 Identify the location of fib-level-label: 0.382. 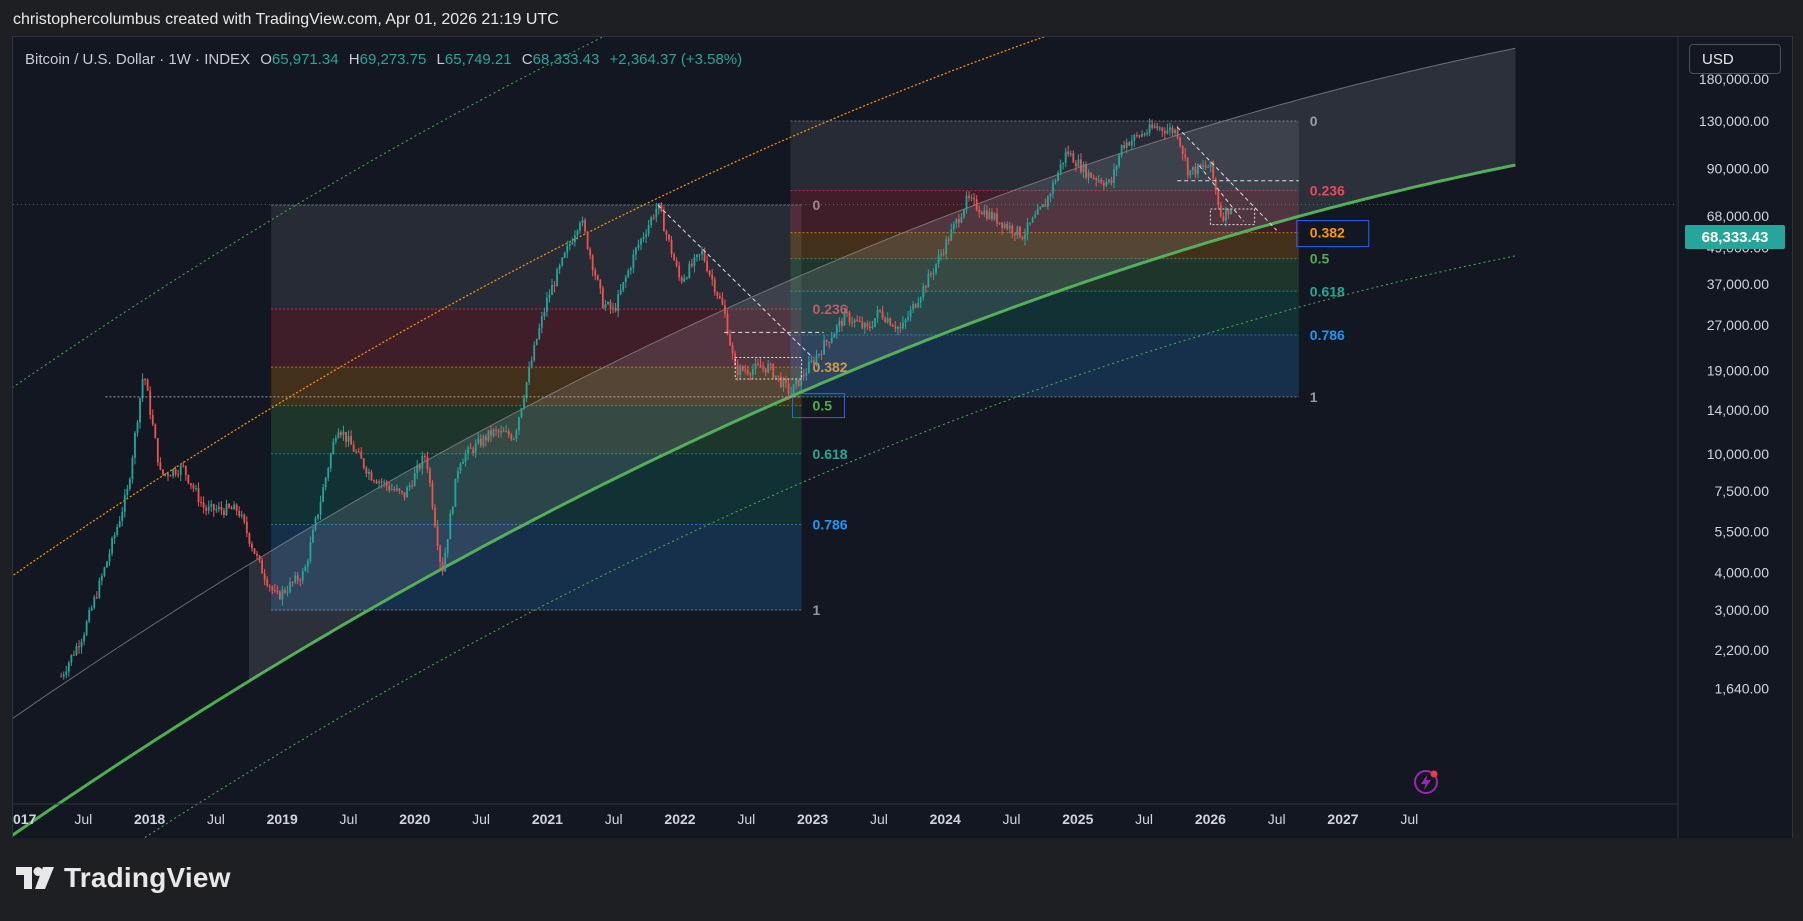
(830, 367).